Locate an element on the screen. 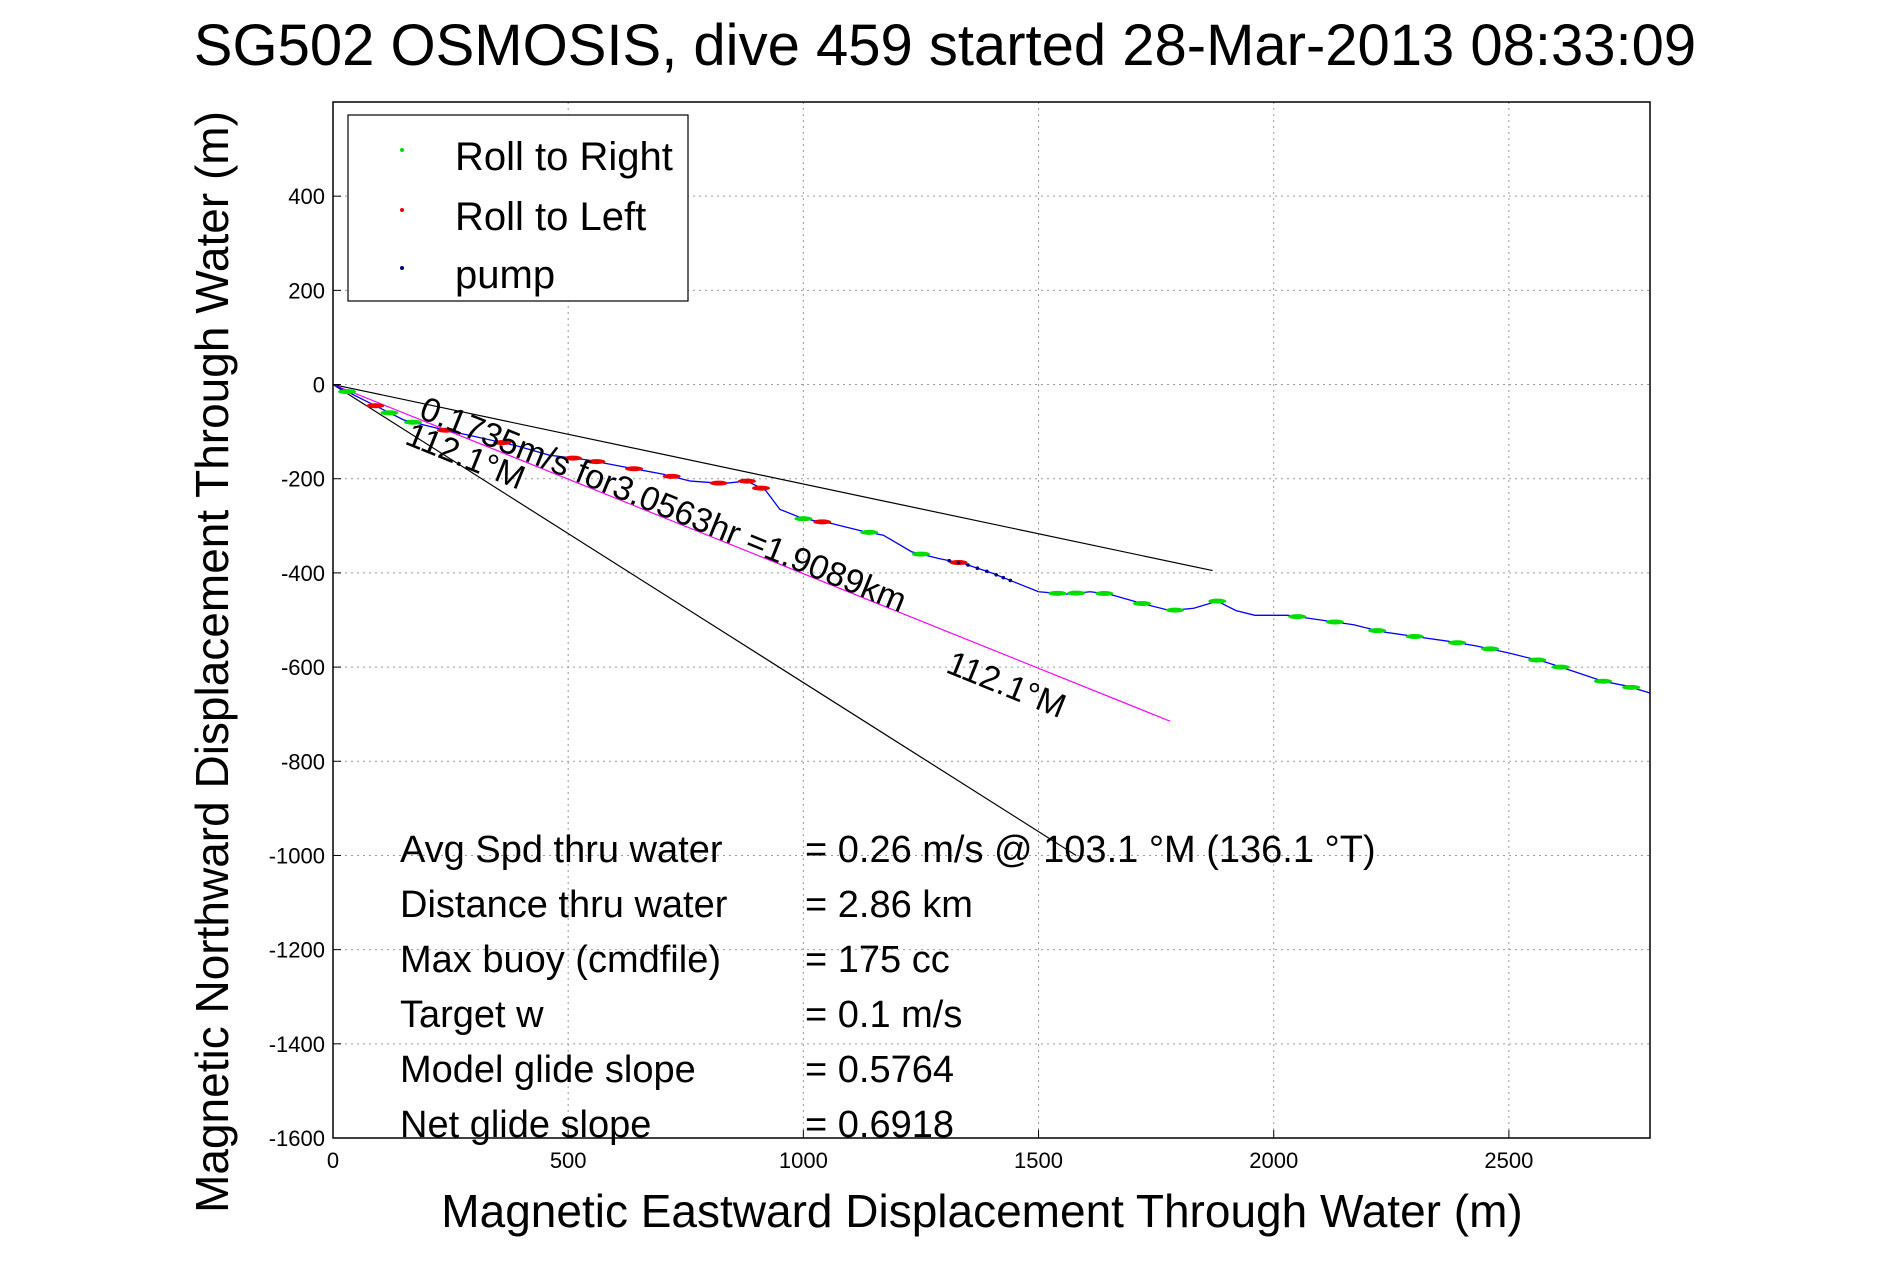  legend: Roll to Right Roll to Left pump is located at coordinates (518, 208).